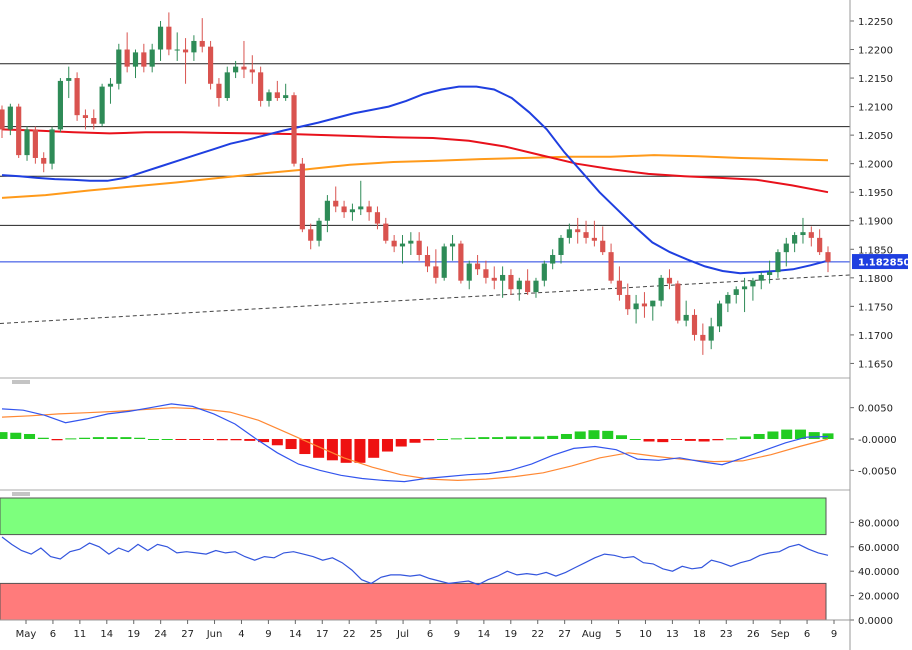 The width and height of the screenshot is (912, 650). Describe the element at coordinates (875, 51) in the screenshot. I see `price-tick-label: 1.2200` at that location.